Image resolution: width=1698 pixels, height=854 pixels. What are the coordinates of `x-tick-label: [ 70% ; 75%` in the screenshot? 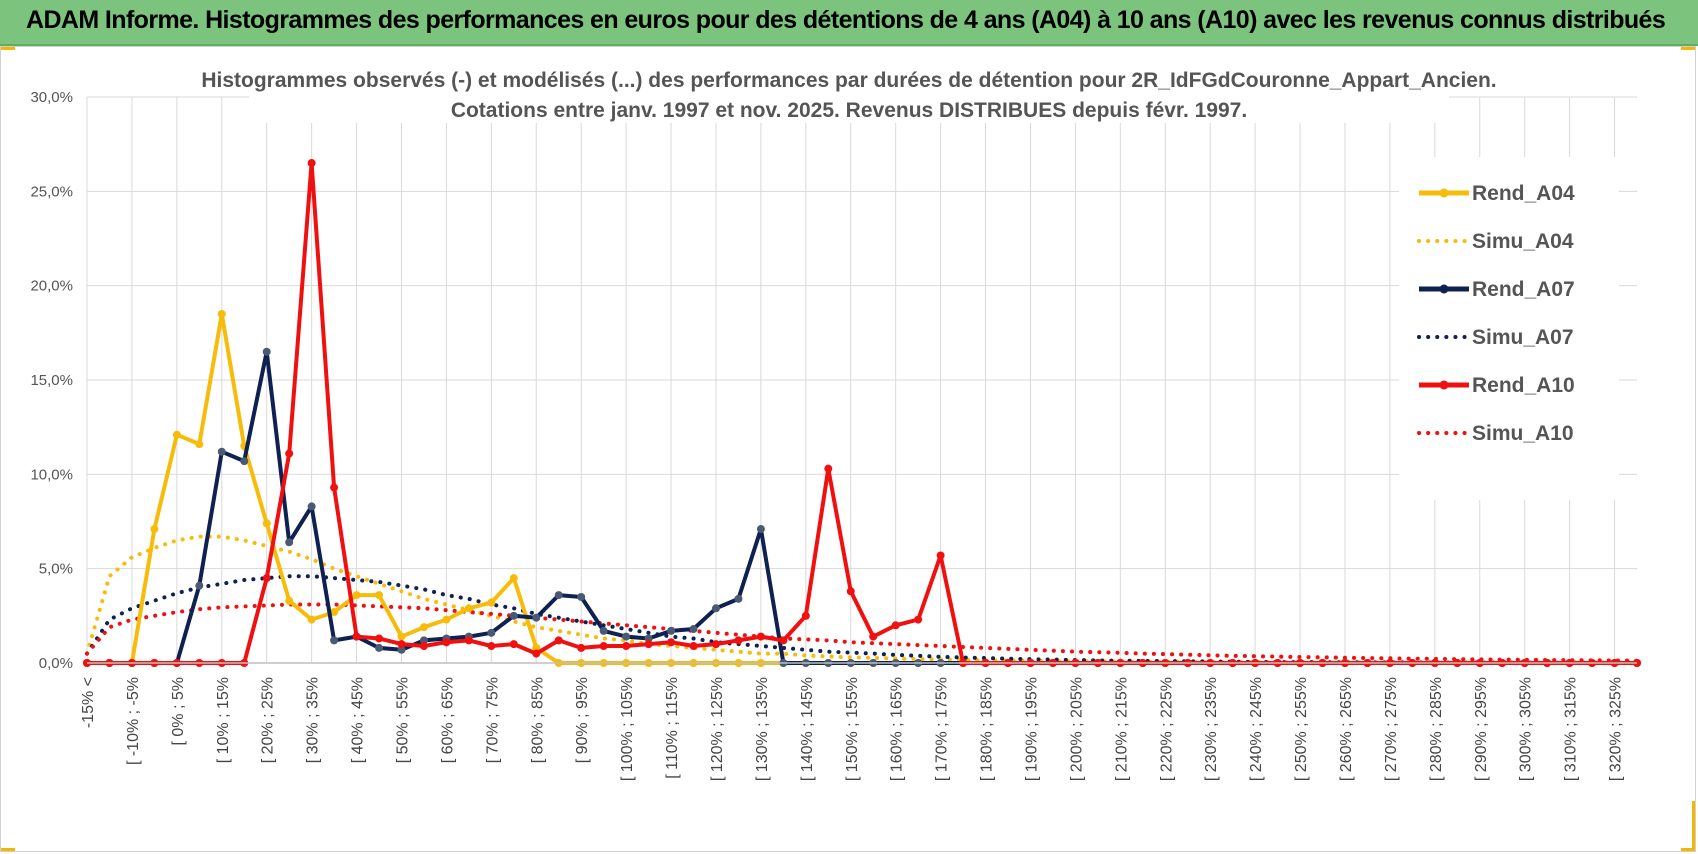 It's located at (492, 720).